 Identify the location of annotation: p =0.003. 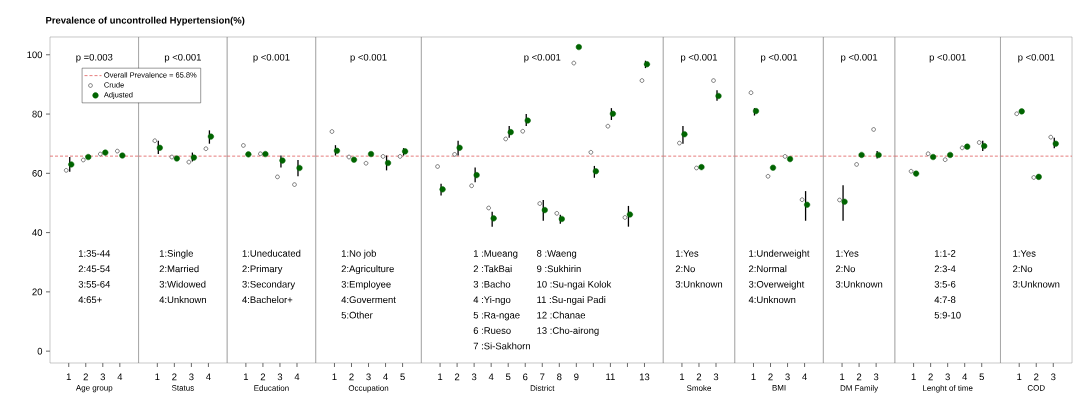
(94, 58).